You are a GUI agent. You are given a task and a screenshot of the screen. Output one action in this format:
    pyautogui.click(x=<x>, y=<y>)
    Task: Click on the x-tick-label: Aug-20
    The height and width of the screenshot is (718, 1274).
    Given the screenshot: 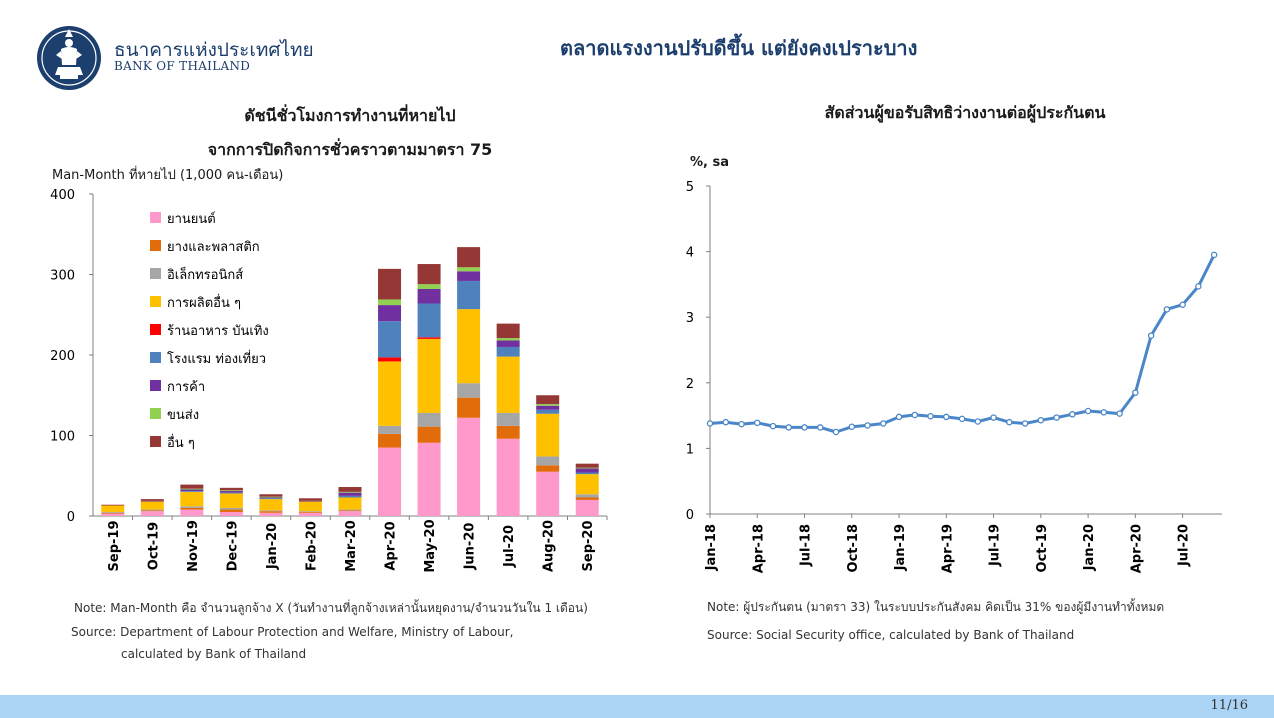 What is the action you would take?
    pyautogui.click(x=549, y=546)
    